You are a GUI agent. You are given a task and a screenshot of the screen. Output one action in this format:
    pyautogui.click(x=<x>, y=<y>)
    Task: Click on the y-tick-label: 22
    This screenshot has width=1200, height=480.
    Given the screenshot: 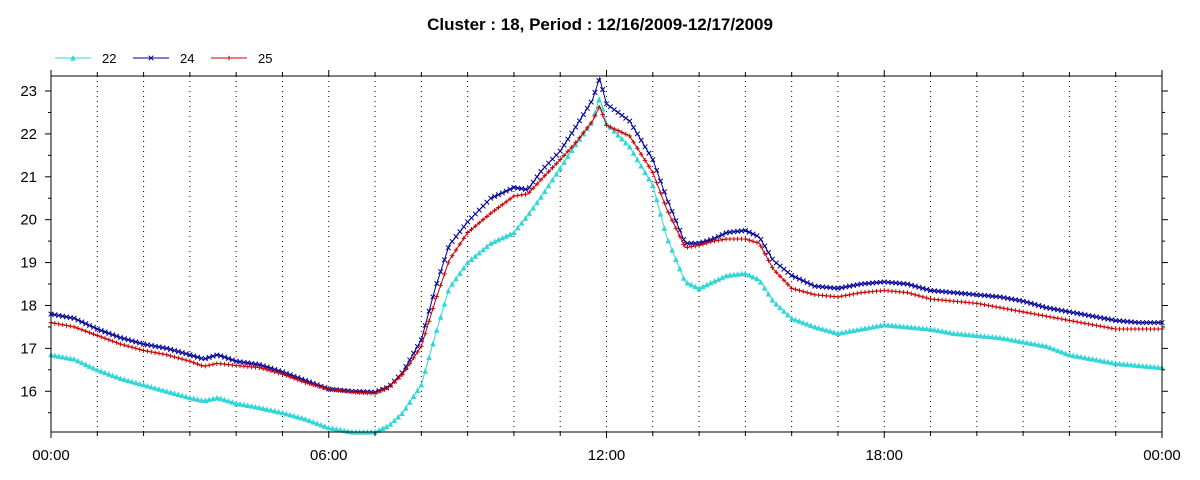 What is the action you would take?
    pyautogui.click(x=28, y=134)
    